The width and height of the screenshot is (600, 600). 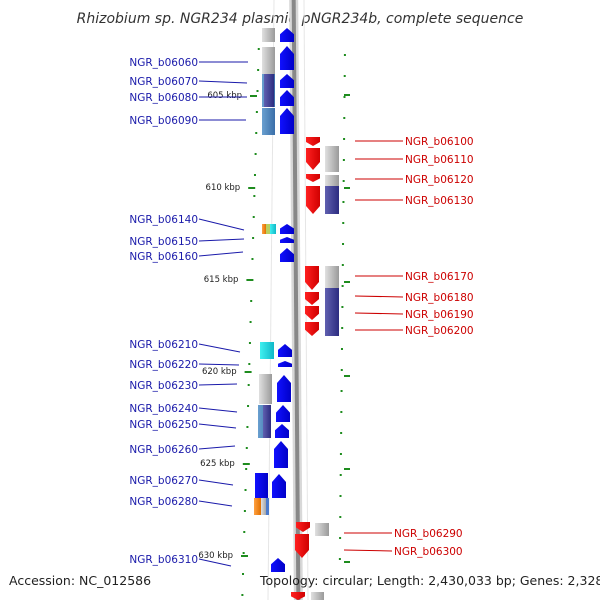 What do you see at coordinates (428, 534) in the screenshot?
I see `right-gene-label: NGR_b06290` at bounding box center [428, 534].